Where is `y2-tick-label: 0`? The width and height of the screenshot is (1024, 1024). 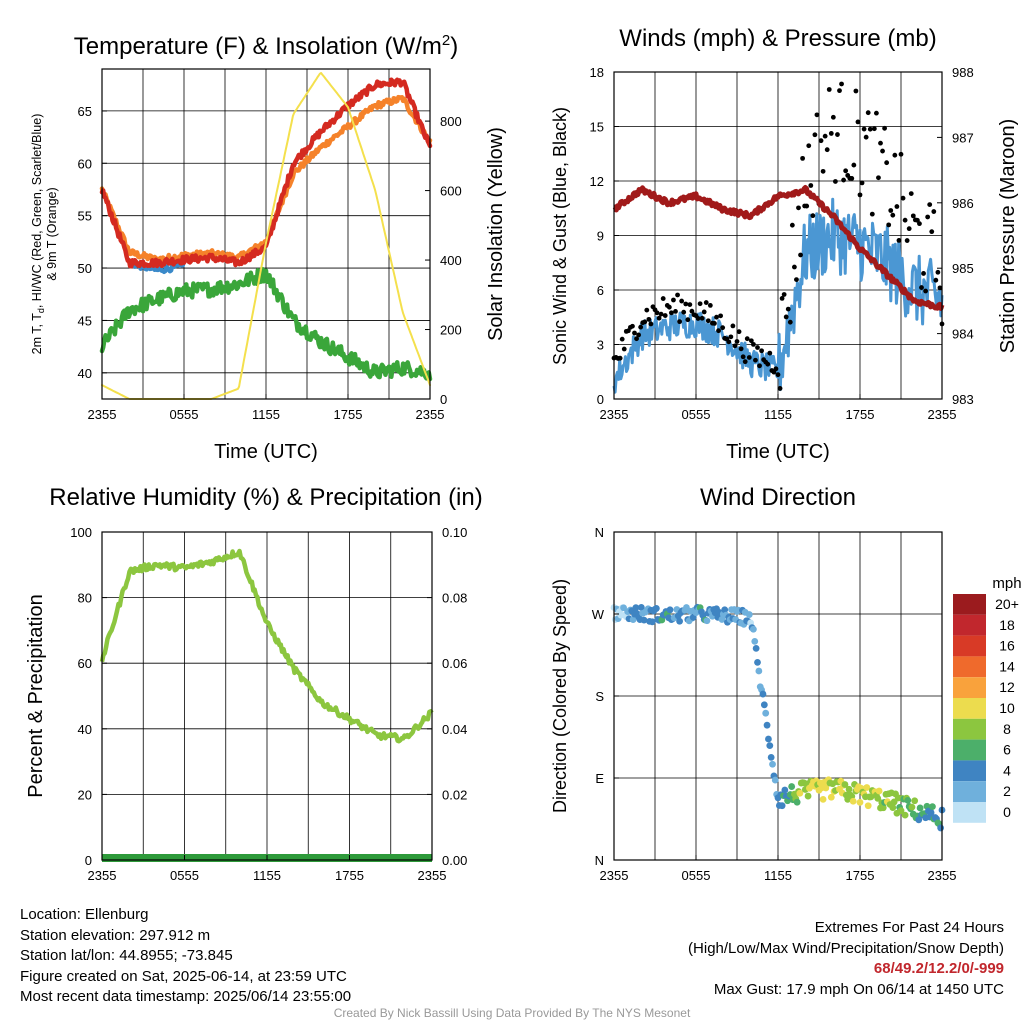
y2-tick-label: 0 is located at coordinates (443, 399).